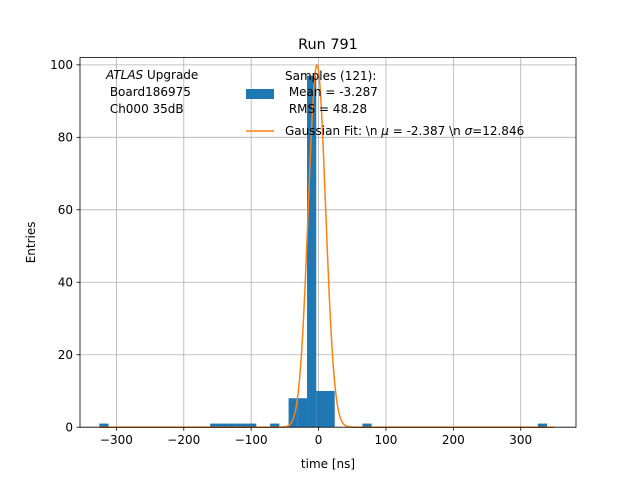  I want to click on legend-fit-label: Gaussian Fit: \n μ = -2.387 \n σ=12.846, so click(404, 131).